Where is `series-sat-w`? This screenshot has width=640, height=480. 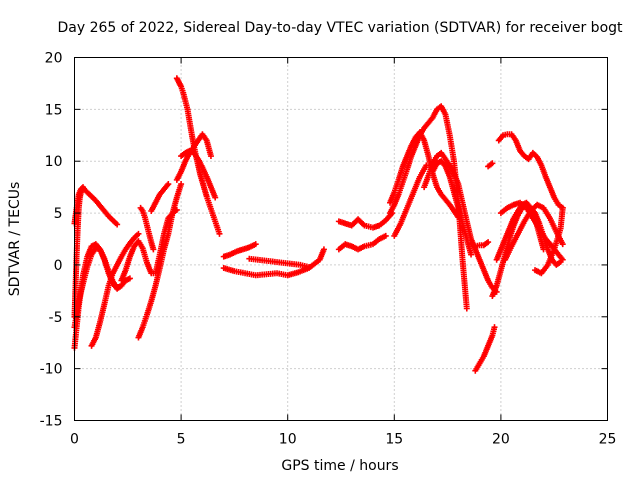 series-sat-w is located at coordinates (480, 244).